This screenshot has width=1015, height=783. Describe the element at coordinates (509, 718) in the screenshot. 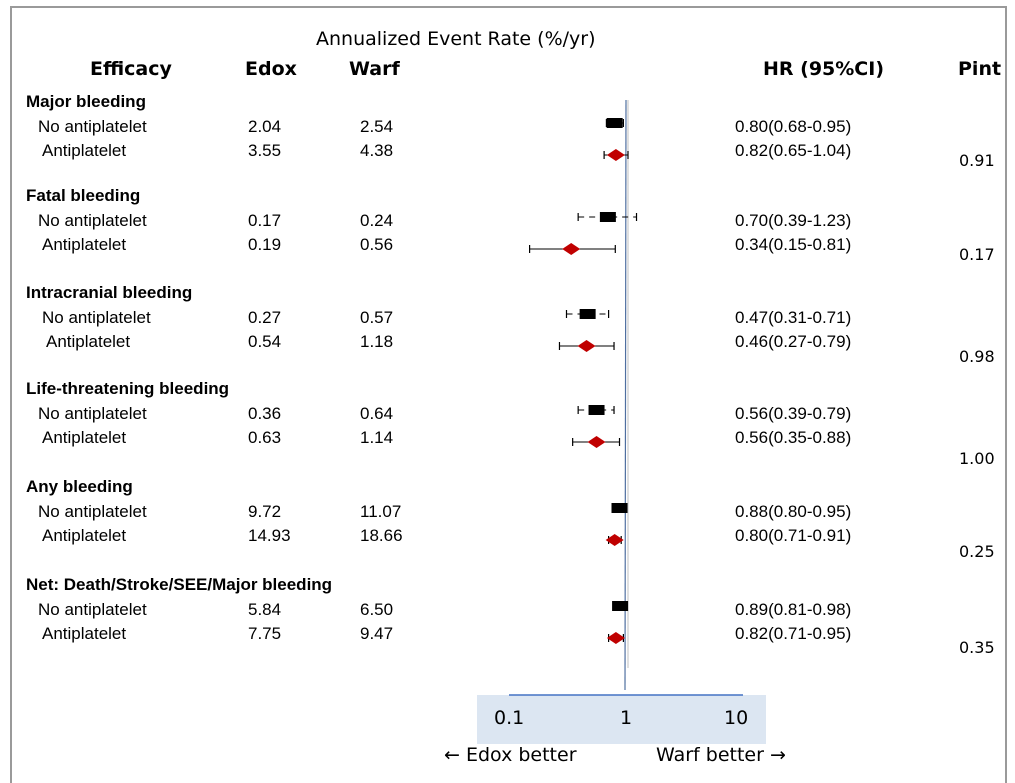

I see `x-tick-label: 0.1` at that location.